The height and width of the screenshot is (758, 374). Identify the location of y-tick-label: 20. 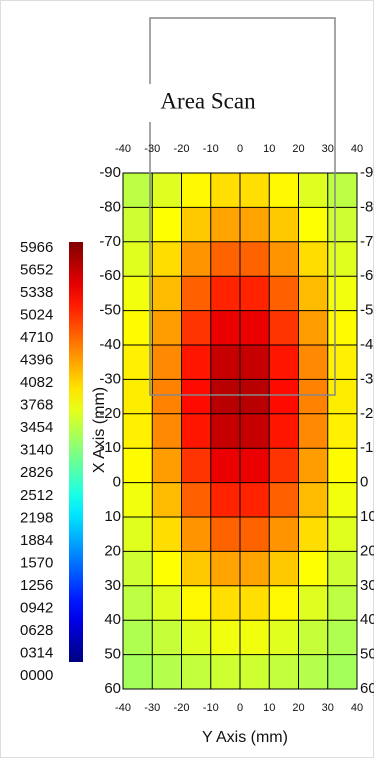
(112, 550).